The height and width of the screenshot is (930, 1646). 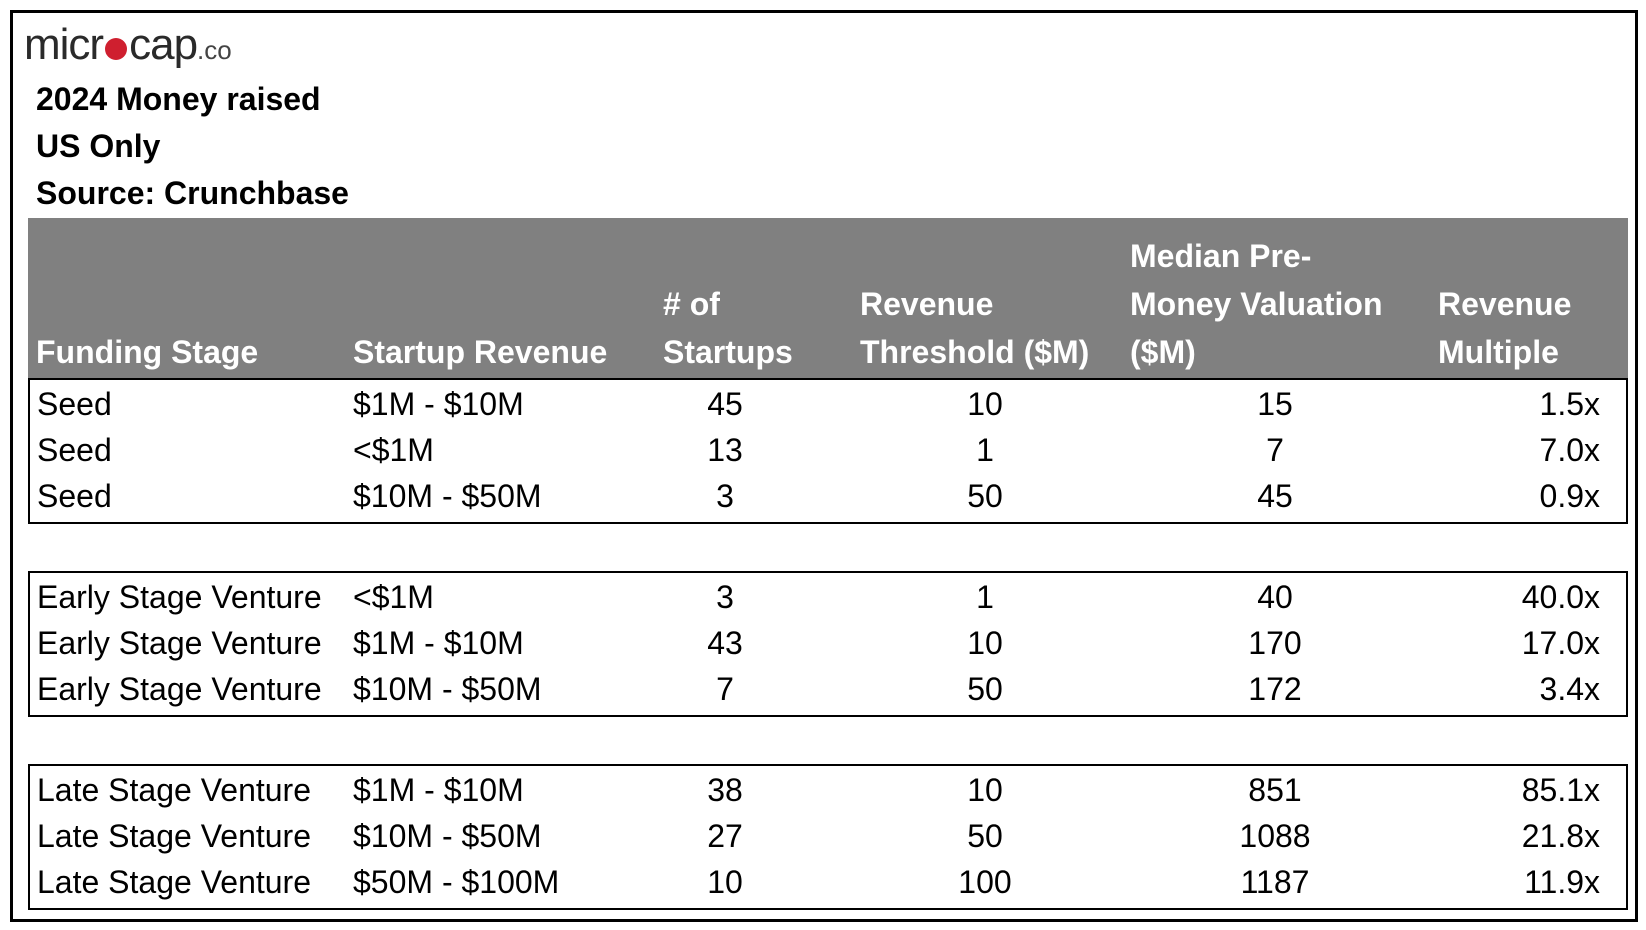 What do you see at coordinates (178, 99) in the screenshot?
I see `chart-title: 2024 Money raised` at bounding box center [178, 99].